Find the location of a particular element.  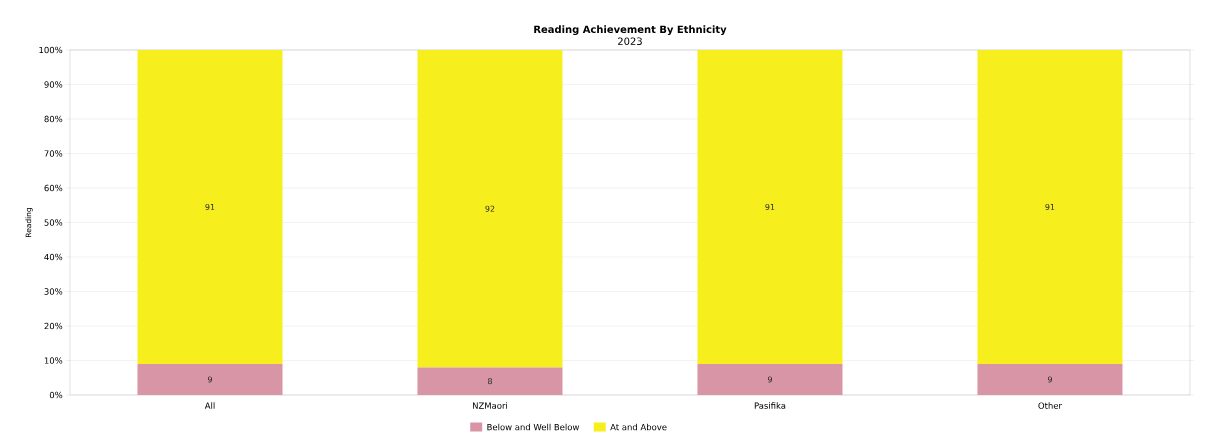

y-tick-label: 100% is located at coordinates (51, 50).